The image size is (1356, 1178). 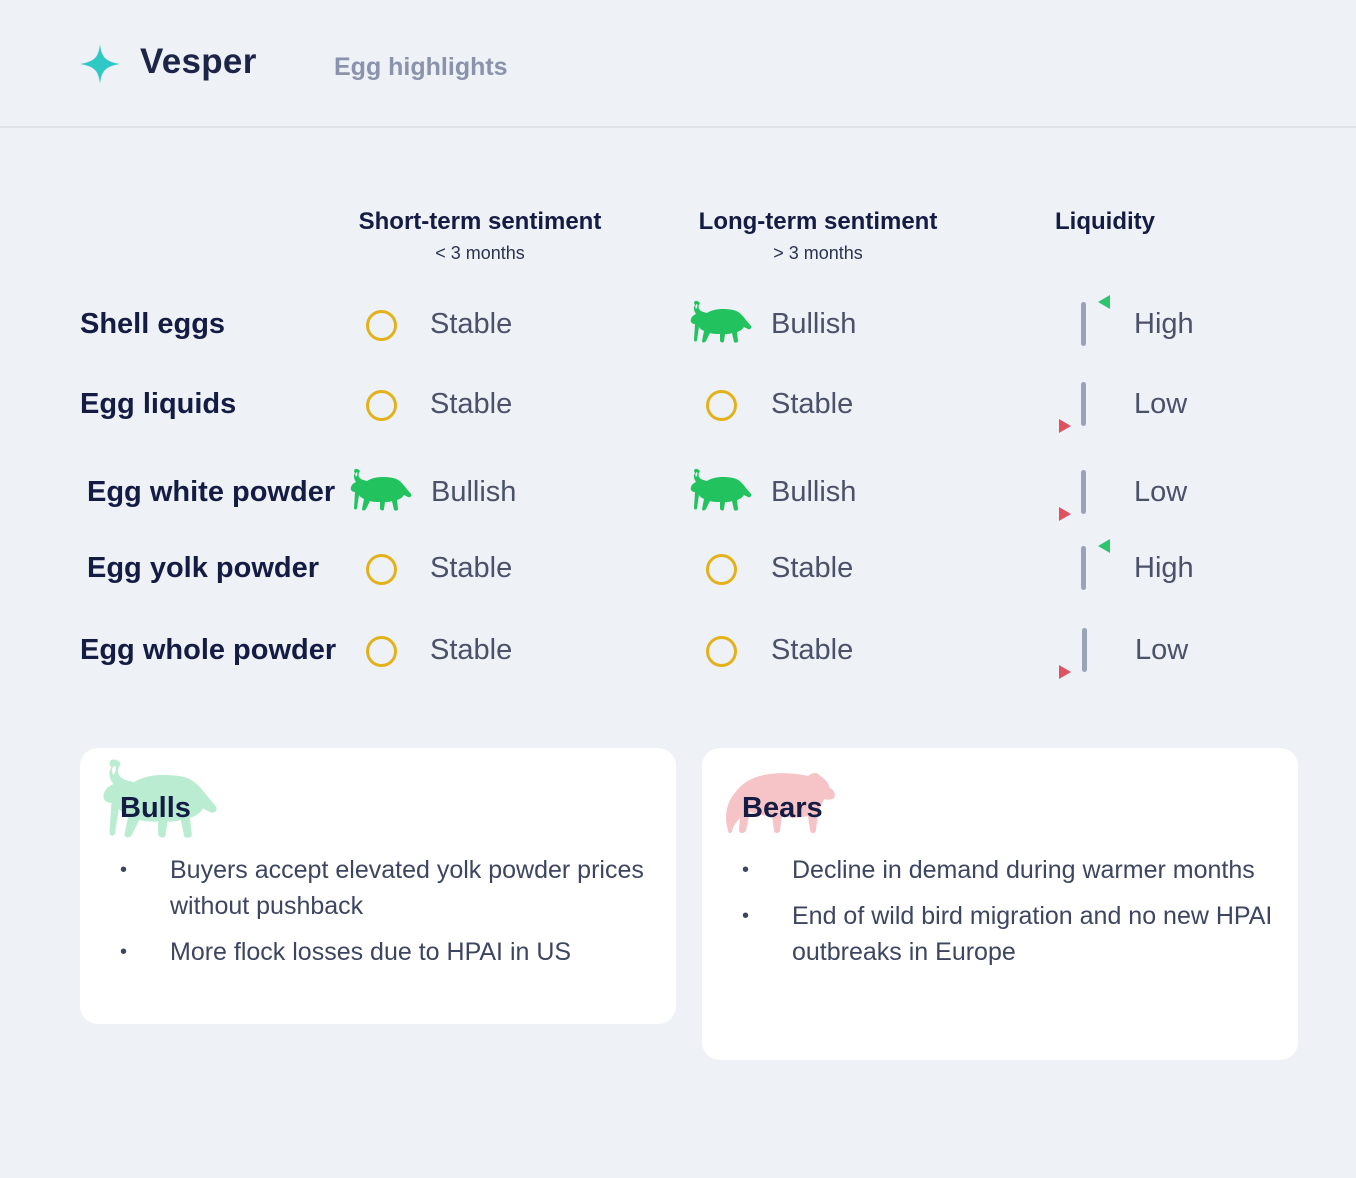 What do you see at coordinates (818, 253) in the screenshot?
I see `column-subtitle: > 3 months` at bounding box center [818, 253].